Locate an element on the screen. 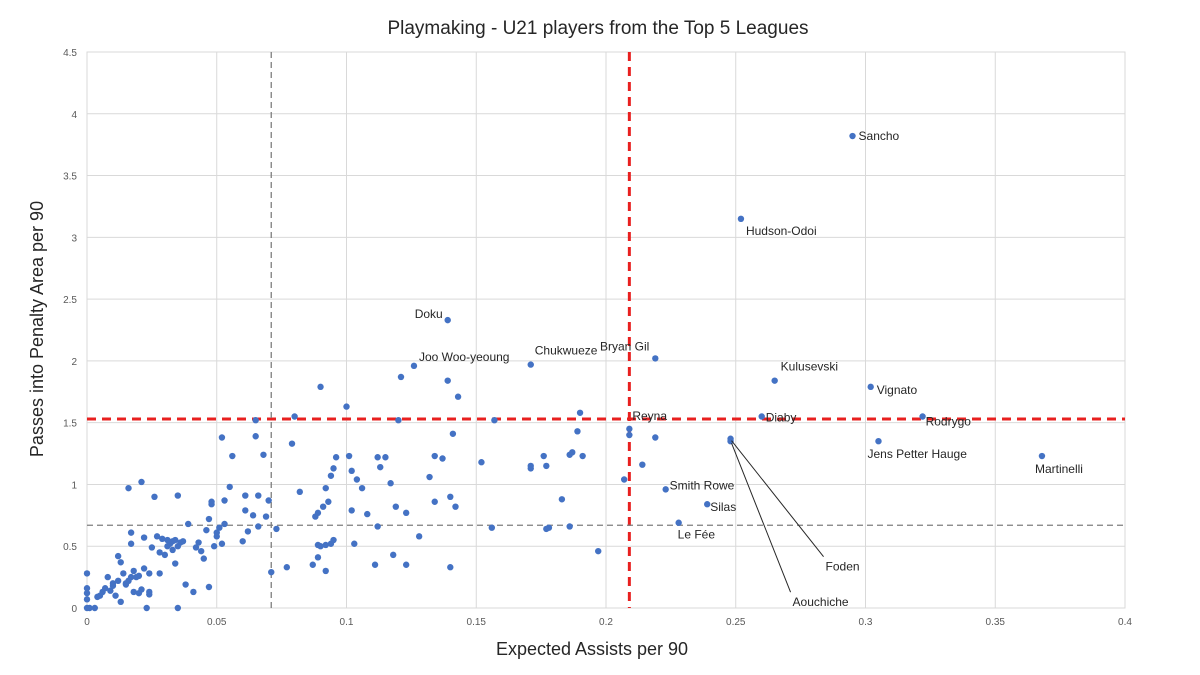  data-point-rodrygo is located at coordinates (922, 416).